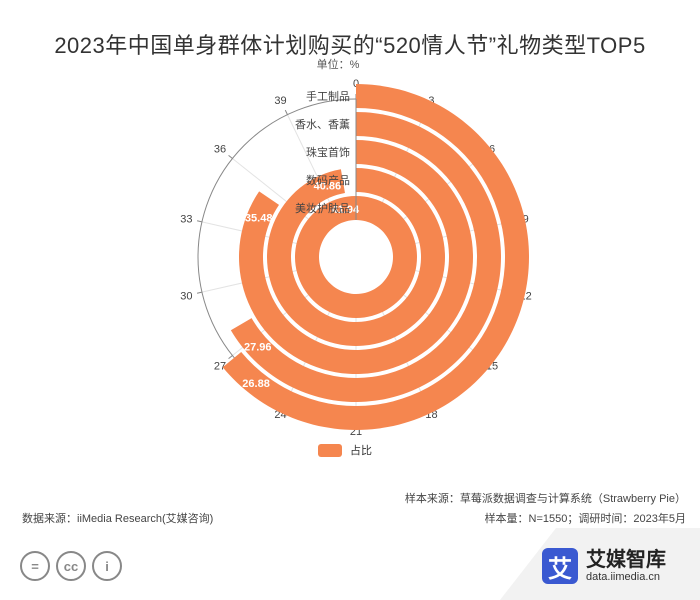 The width and height of the screenshot is (700, 600). What do you see at coordinates (107, 566) in the screenshot?
I see `person-icon: i` at bounding box center [107, 566].